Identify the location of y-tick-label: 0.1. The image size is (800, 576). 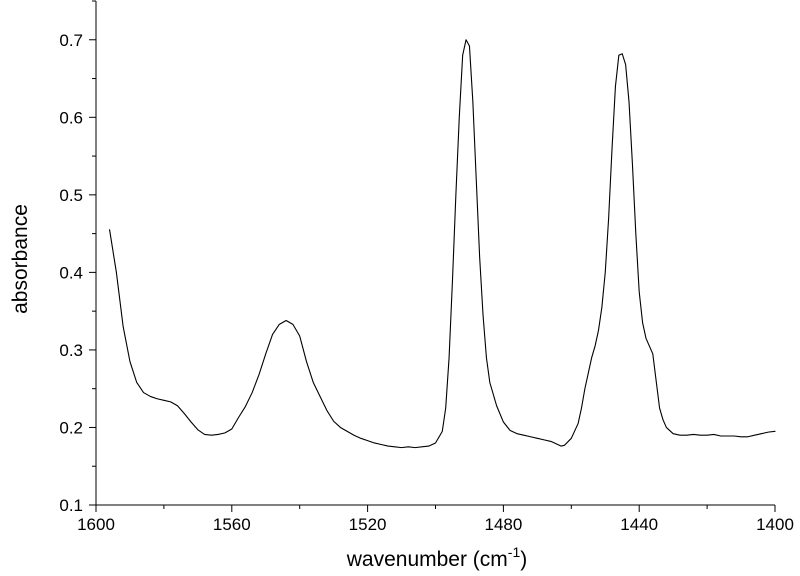
(71, 505).